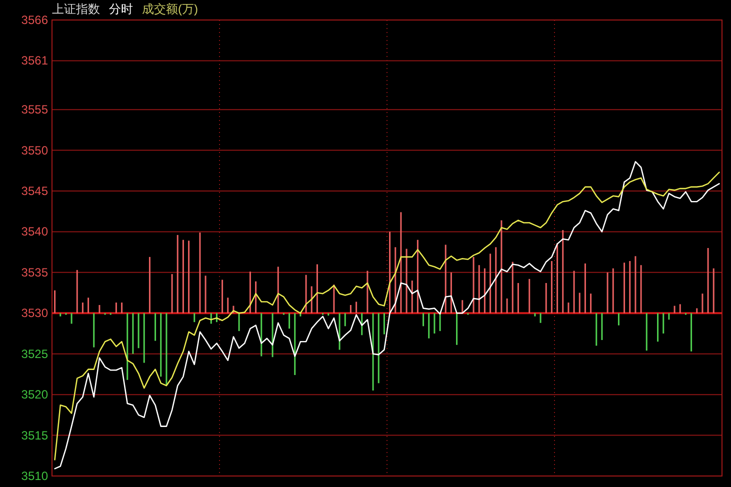 This screenshot has width=731, height=487. Describe the element at coordinates (34, 395) in the screenshot. I see `y-tick-label: 3520` at that location.